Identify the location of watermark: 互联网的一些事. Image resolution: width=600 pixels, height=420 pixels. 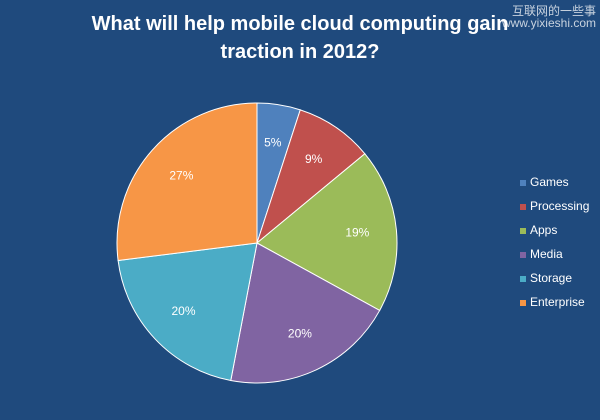
(553, 11).